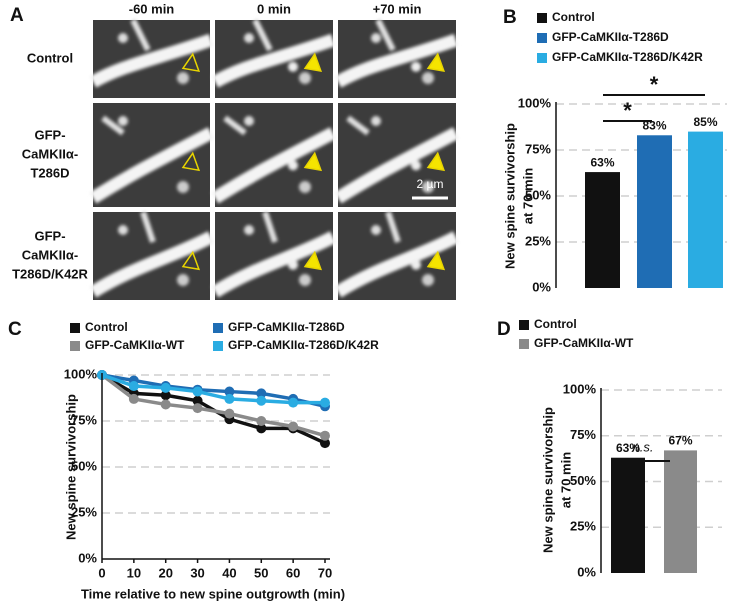 Image resolution: width=750 pixels, height=606 pixels. What do you see at coordinates (50, 57) in the screenshot?
I see `row-label: Control` at bounding box center [50, 57].